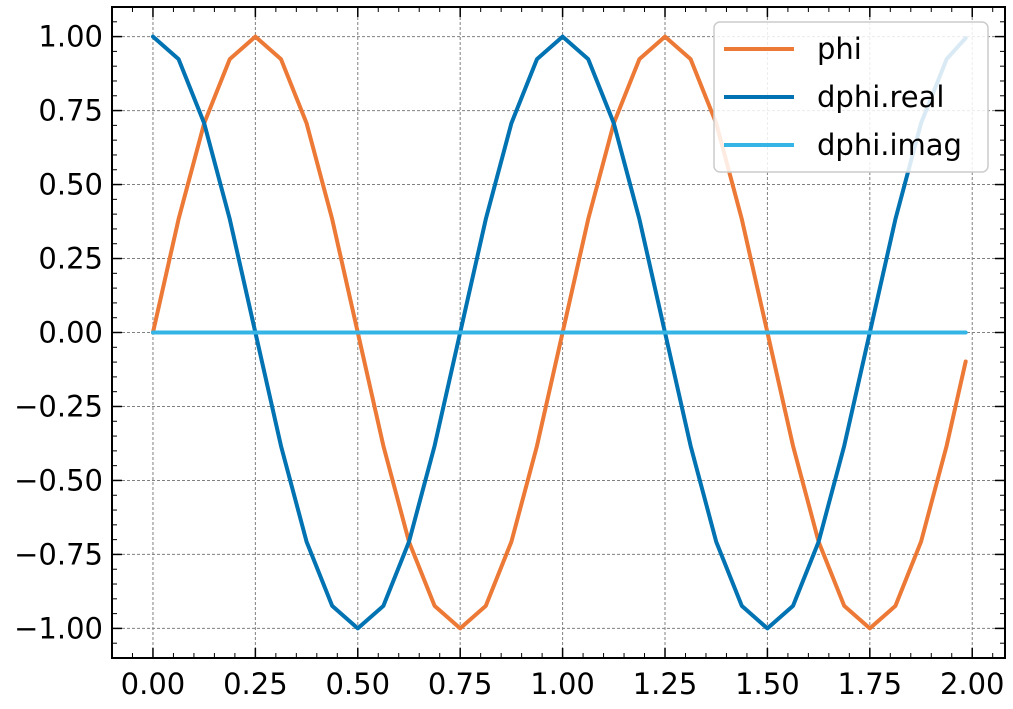 This screenshot has width=1013, height=709. Describe the element at coordinates (839, 49) in the screenshot. I see `legend-label-phi: phi` at that location.